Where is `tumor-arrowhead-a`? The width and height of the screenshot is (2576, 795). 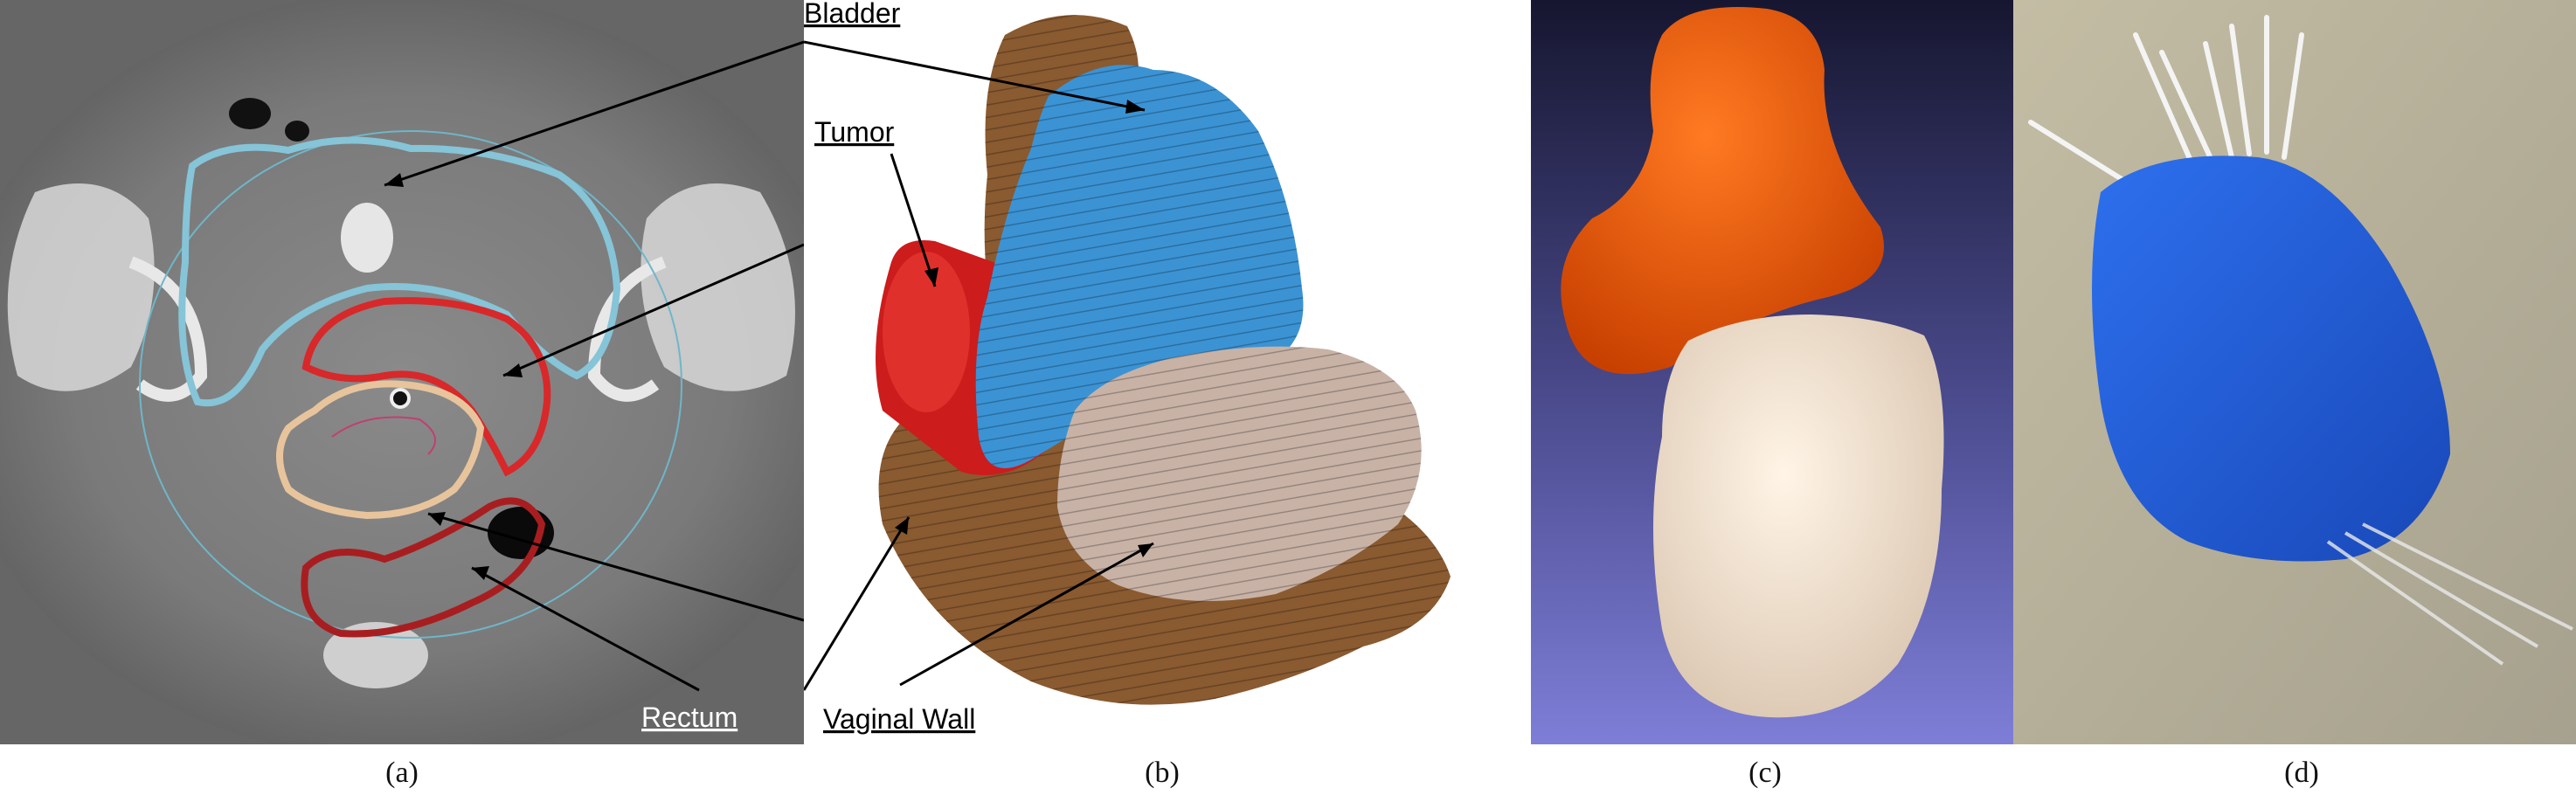 tumor-arrowhead-a is located at coordinates (513, 370).